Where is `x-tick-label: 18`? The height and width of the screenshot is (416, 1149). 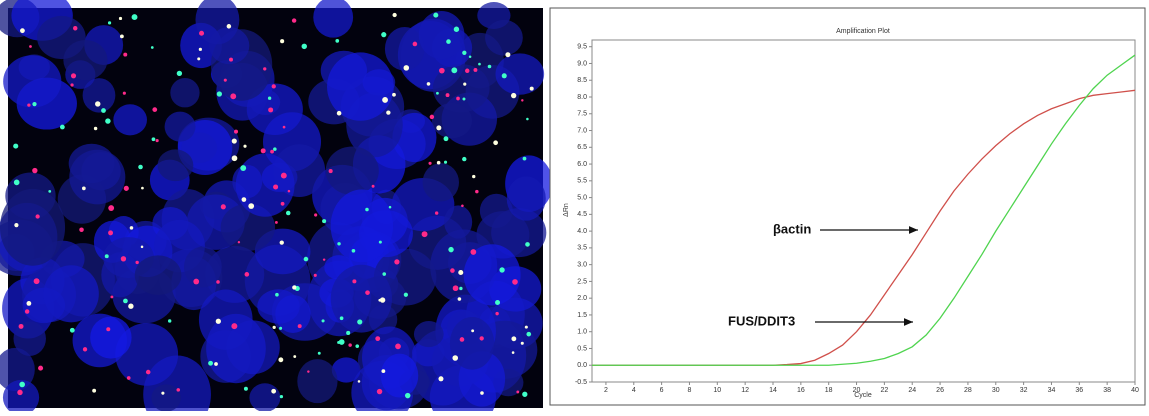 x-tick-label: 18 is located at coordinates (829, 390).